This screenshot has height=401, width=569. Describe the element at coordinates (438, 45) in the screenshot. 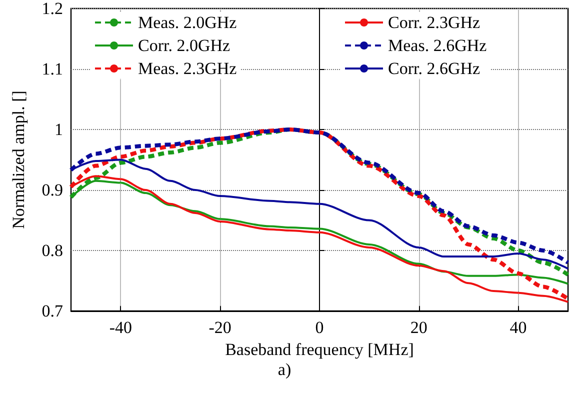

I see `legend-label: Meas. 2.6GHz` at that location.